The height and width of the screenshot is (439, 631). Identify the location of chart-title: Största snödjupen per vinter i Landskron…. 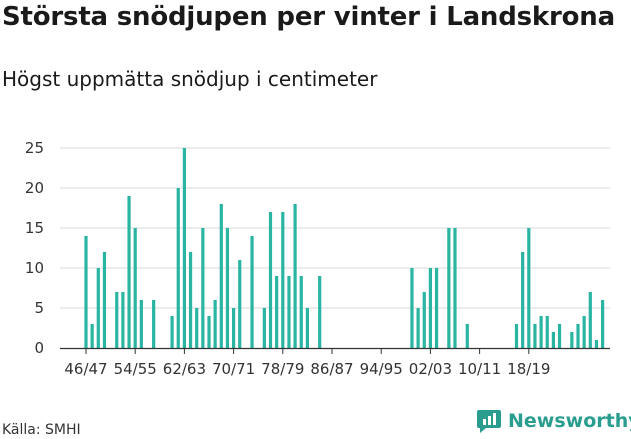
(308, 17).